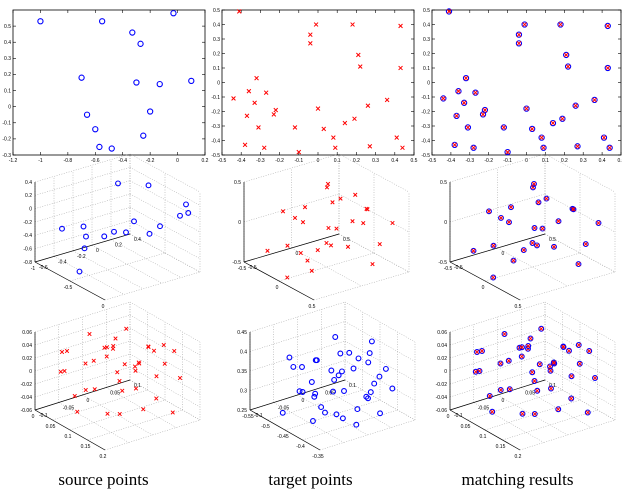 This screenshot has width=622, height=497. What do you see at coordinates (43, 268) in the screenshot?
I see `y-tick-label: -0.6` at bounding box center [43, 268].